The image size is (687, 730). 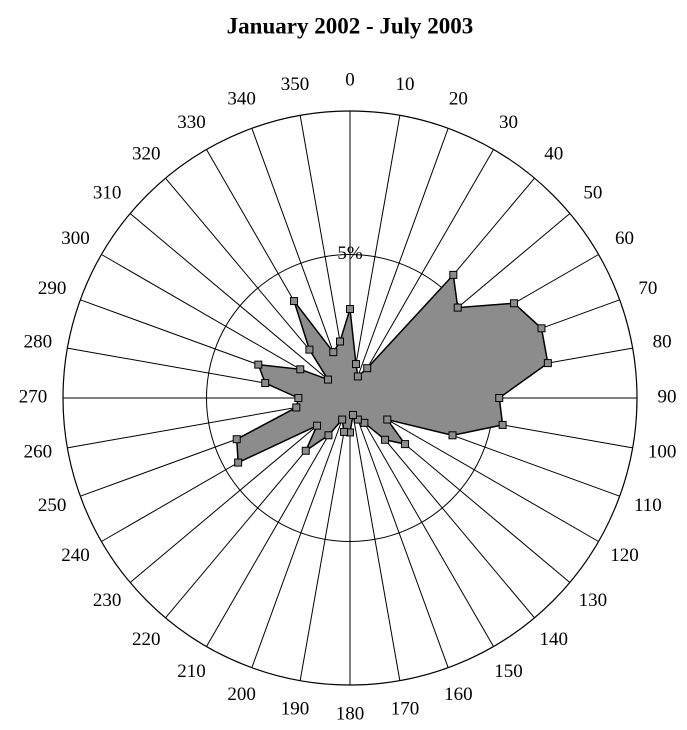 I want to click on angle-label: 230, so click(x=107, y=600).